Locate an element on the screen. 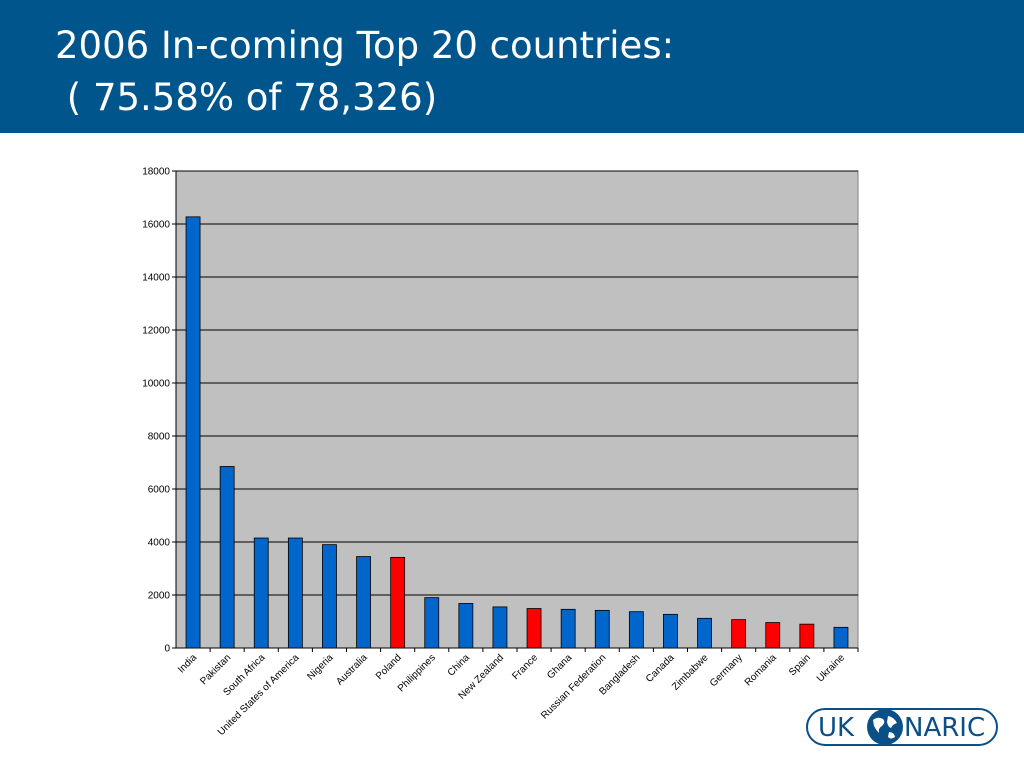 The width and height of the screenshot is (1024, 768). y-tick-label: 12000 is located at coordinates (156, 331).